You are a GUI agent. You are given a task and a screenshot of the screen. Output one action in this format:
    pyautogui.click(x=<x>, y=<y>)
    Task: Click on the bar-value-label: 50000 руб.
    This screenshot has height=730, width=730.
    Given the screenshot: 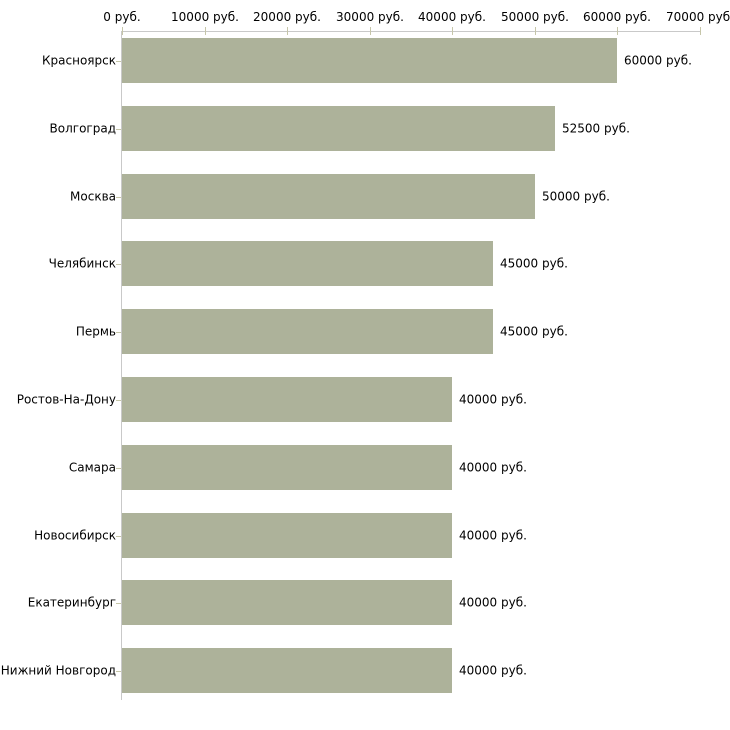 What is the action you would take?
    pyautogui.click(x=576, y=196)
    